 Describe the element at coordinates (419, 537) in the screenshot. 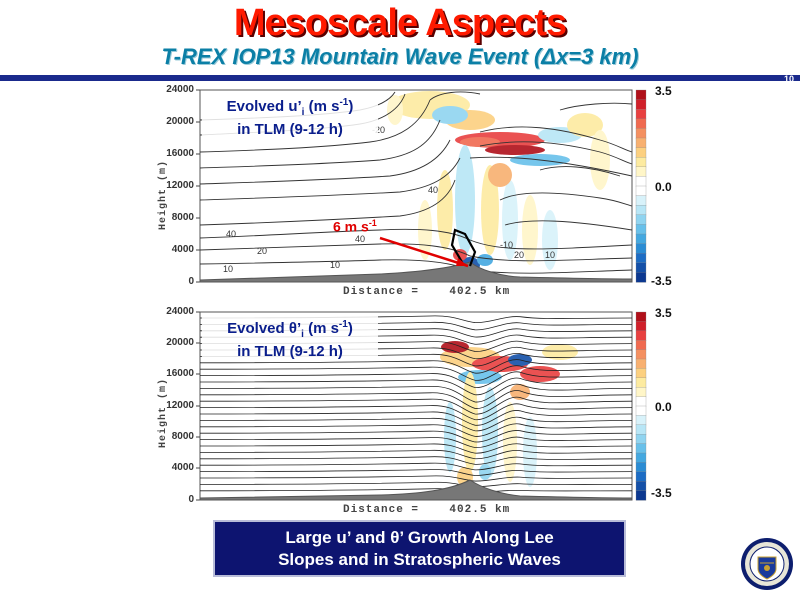

I see `callout-line-1: Large u’ and θ’ Growth Along Lee` at that location.